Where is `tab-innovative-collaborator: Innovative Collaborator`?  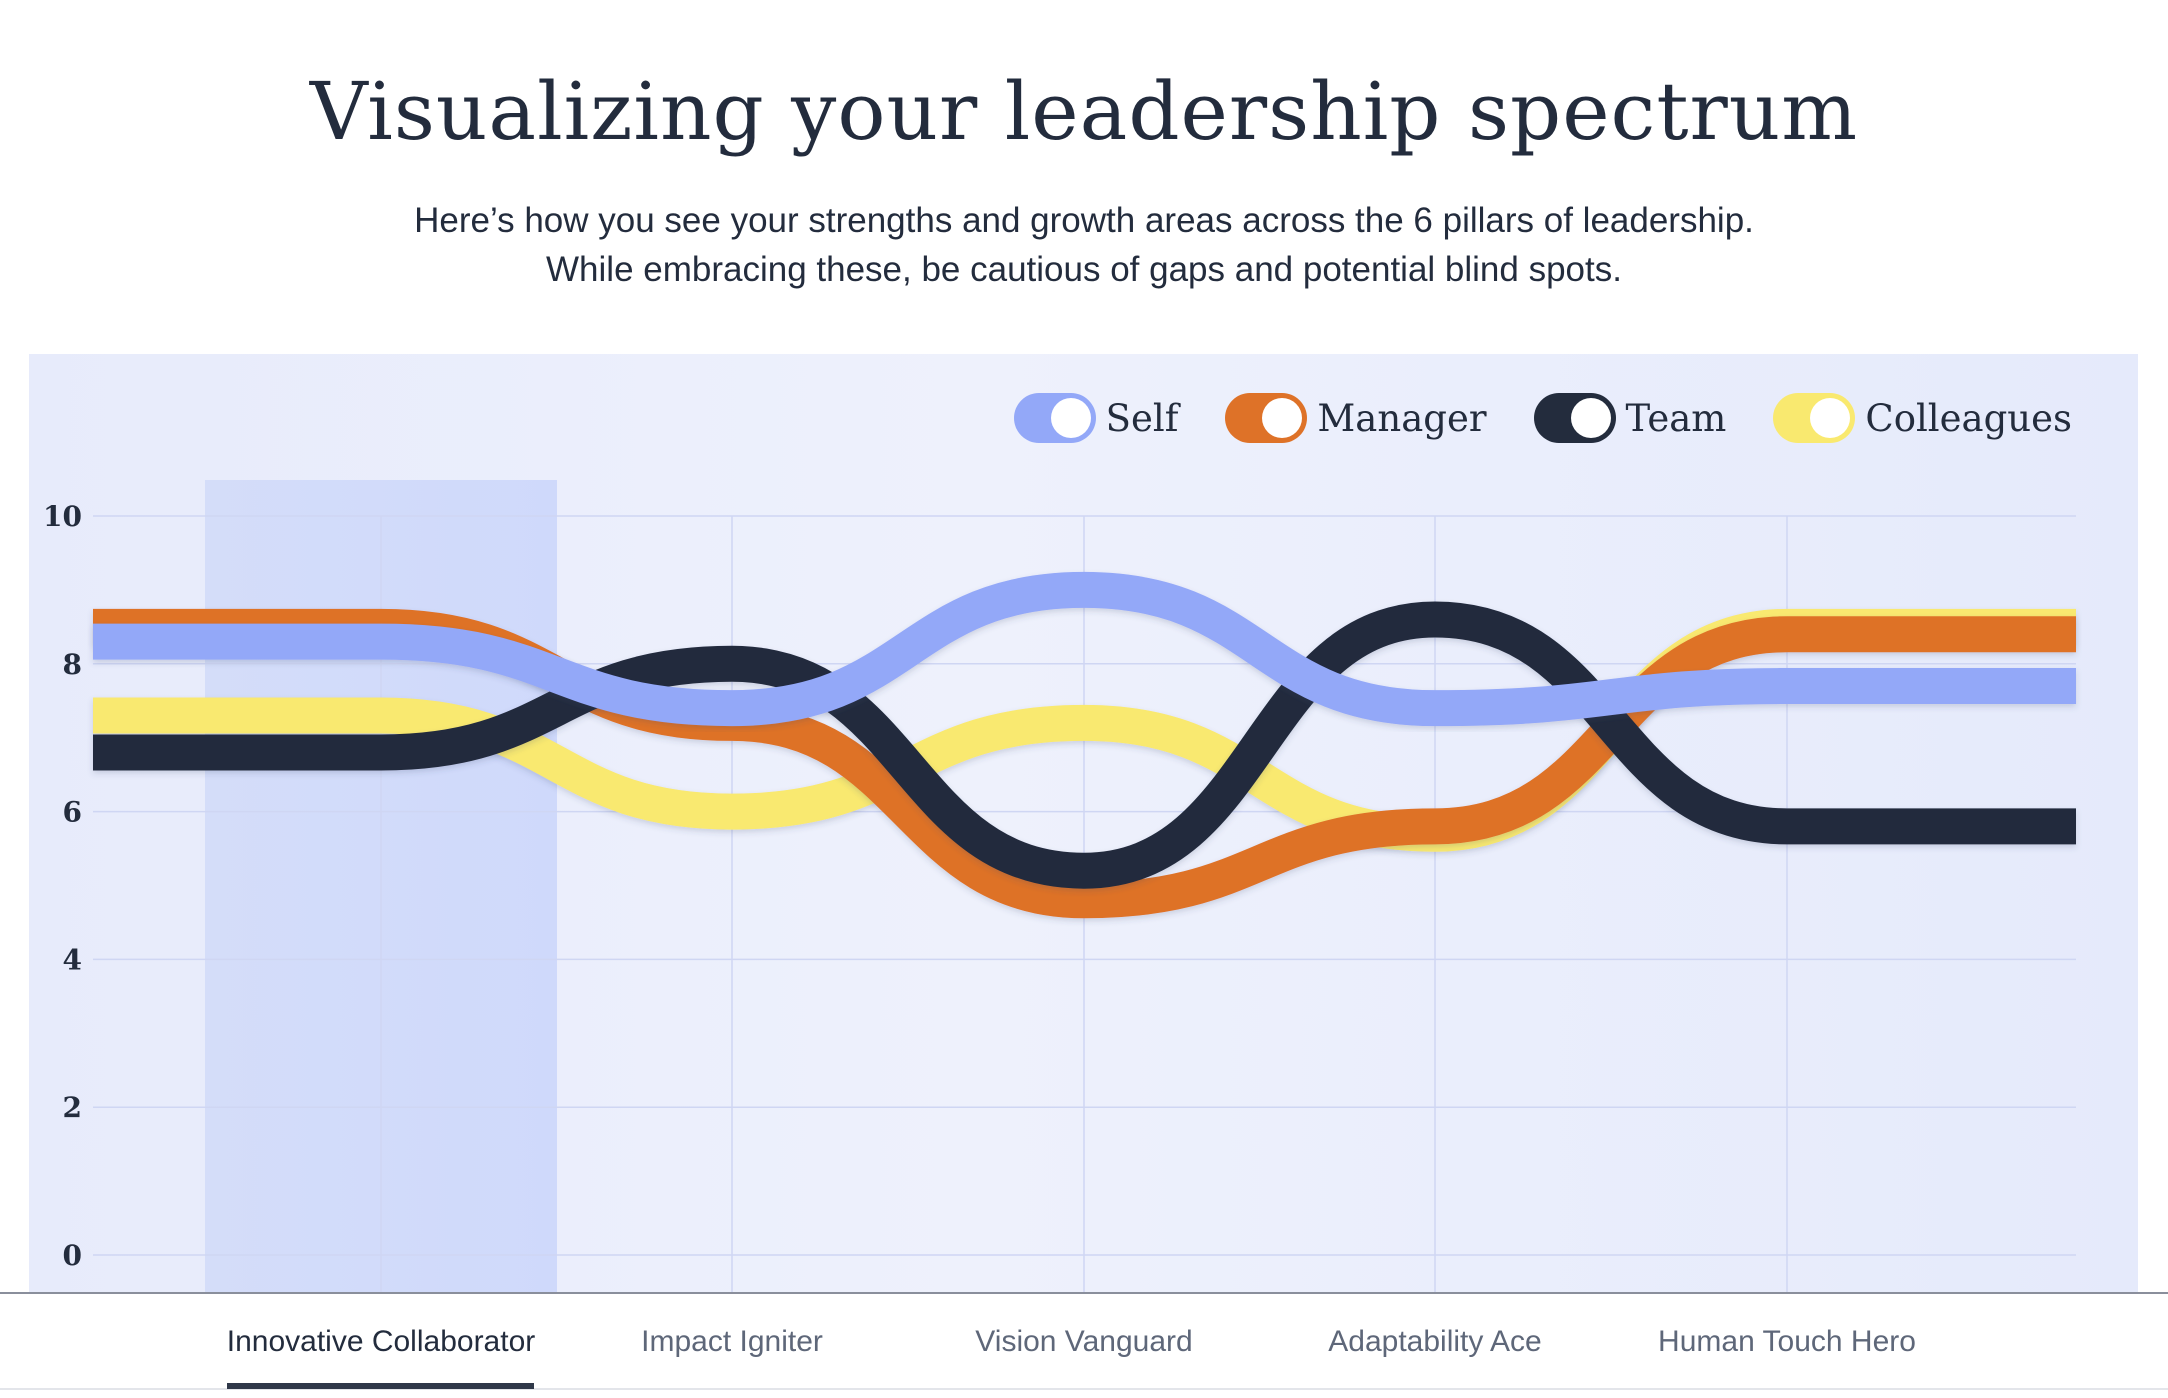 tab-innovative-collaborator: Innovative Collaborator is located at coordinates (381, 1341).